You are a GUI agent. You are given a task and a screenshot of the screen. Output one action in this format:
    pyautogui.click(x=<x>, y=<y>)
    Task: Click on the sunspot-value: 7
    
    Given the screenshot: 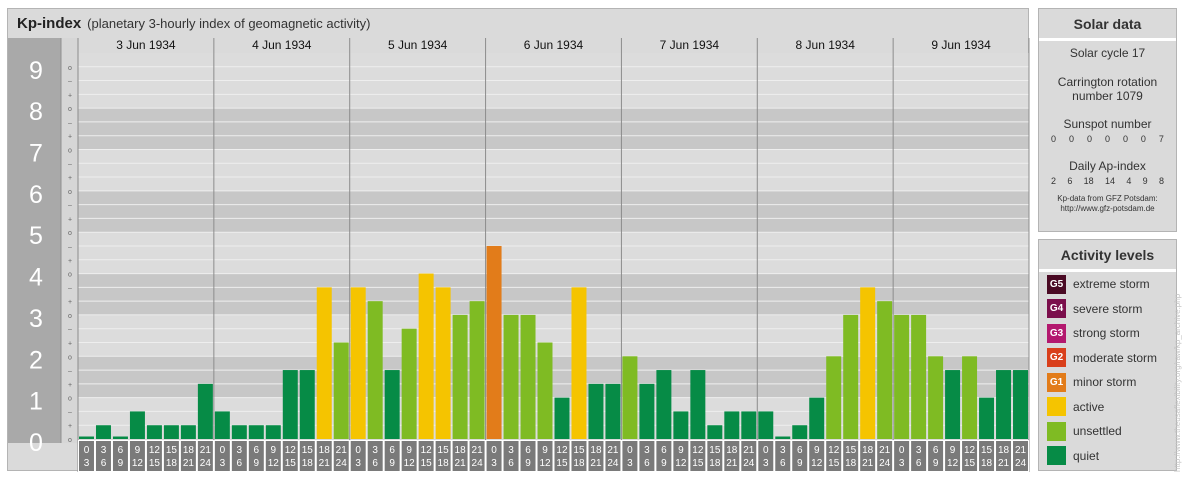 What is the action you would take?
    pyautogui.click(x=1161, y=139)
    